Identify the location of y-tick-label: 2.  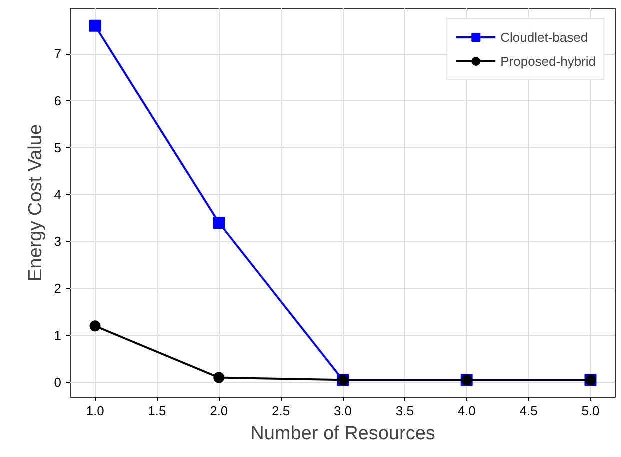
(58, 288).